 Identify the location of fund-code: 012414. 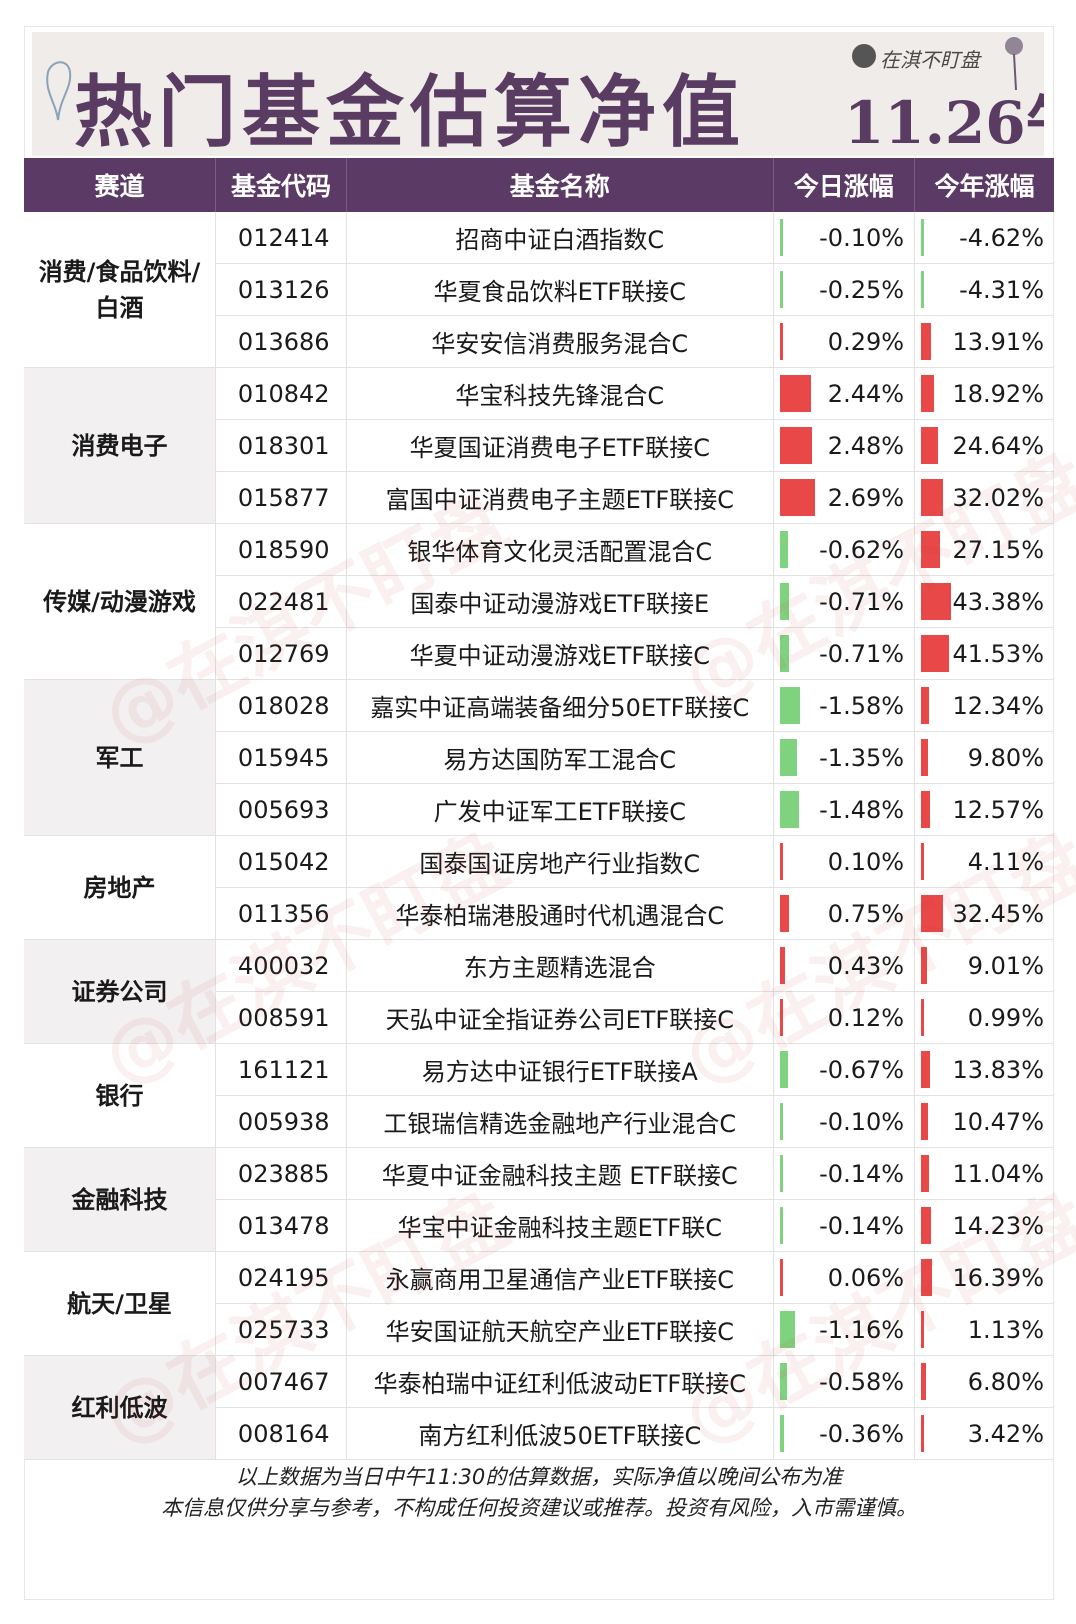
(281, 238).